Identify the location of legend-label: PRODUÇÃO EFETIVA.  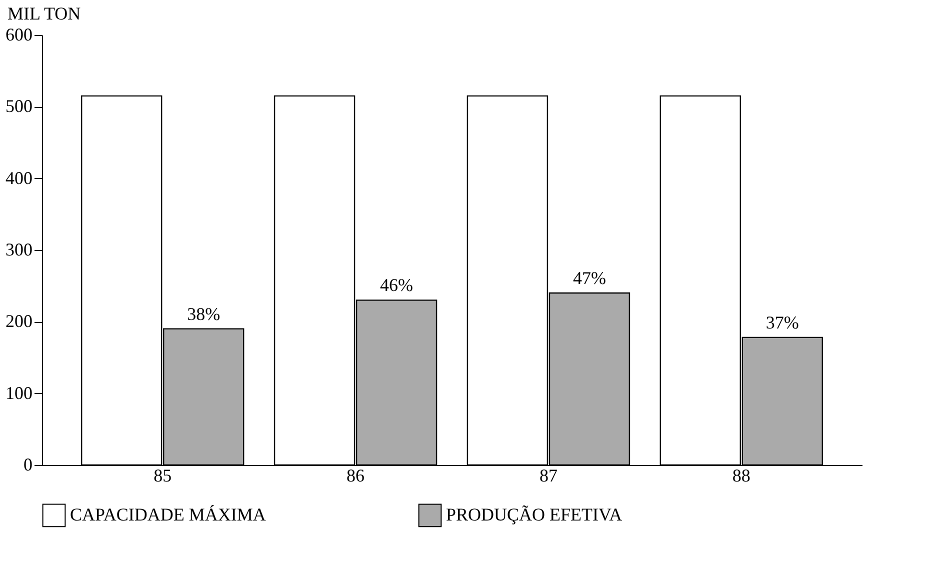
(534, 514).